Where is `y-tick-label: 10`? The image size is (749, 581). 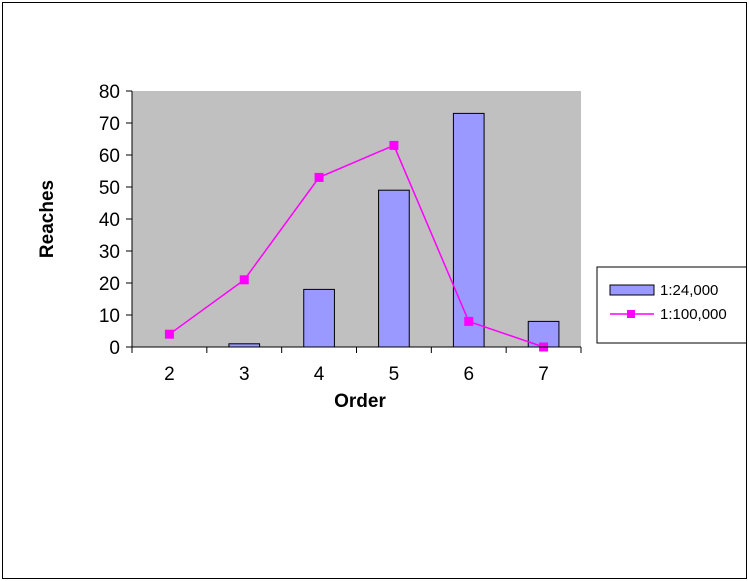
y-tick-label: 10 is located at coordinates (109, 316).